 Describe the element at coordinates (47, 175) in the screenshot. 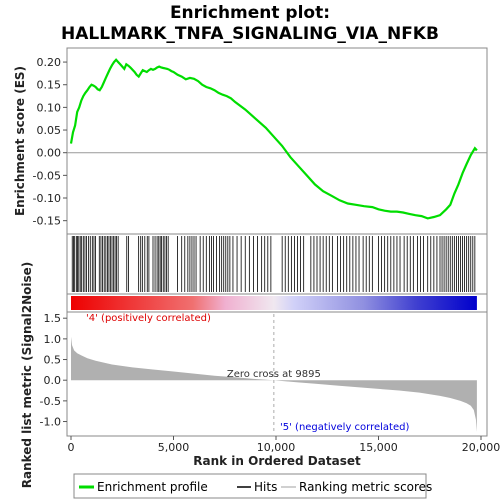

I see `es-y-tick-label: -0.05` at that location.